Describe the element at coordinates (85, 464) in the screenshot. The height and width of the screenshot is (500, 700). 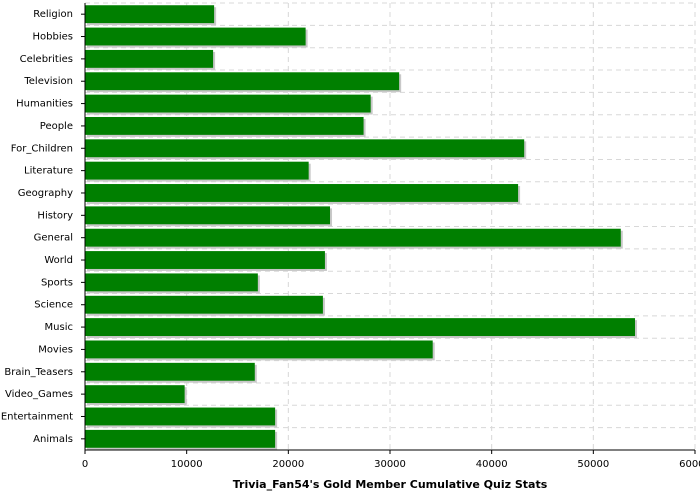
I see `x-tick-label: 0` at that location.